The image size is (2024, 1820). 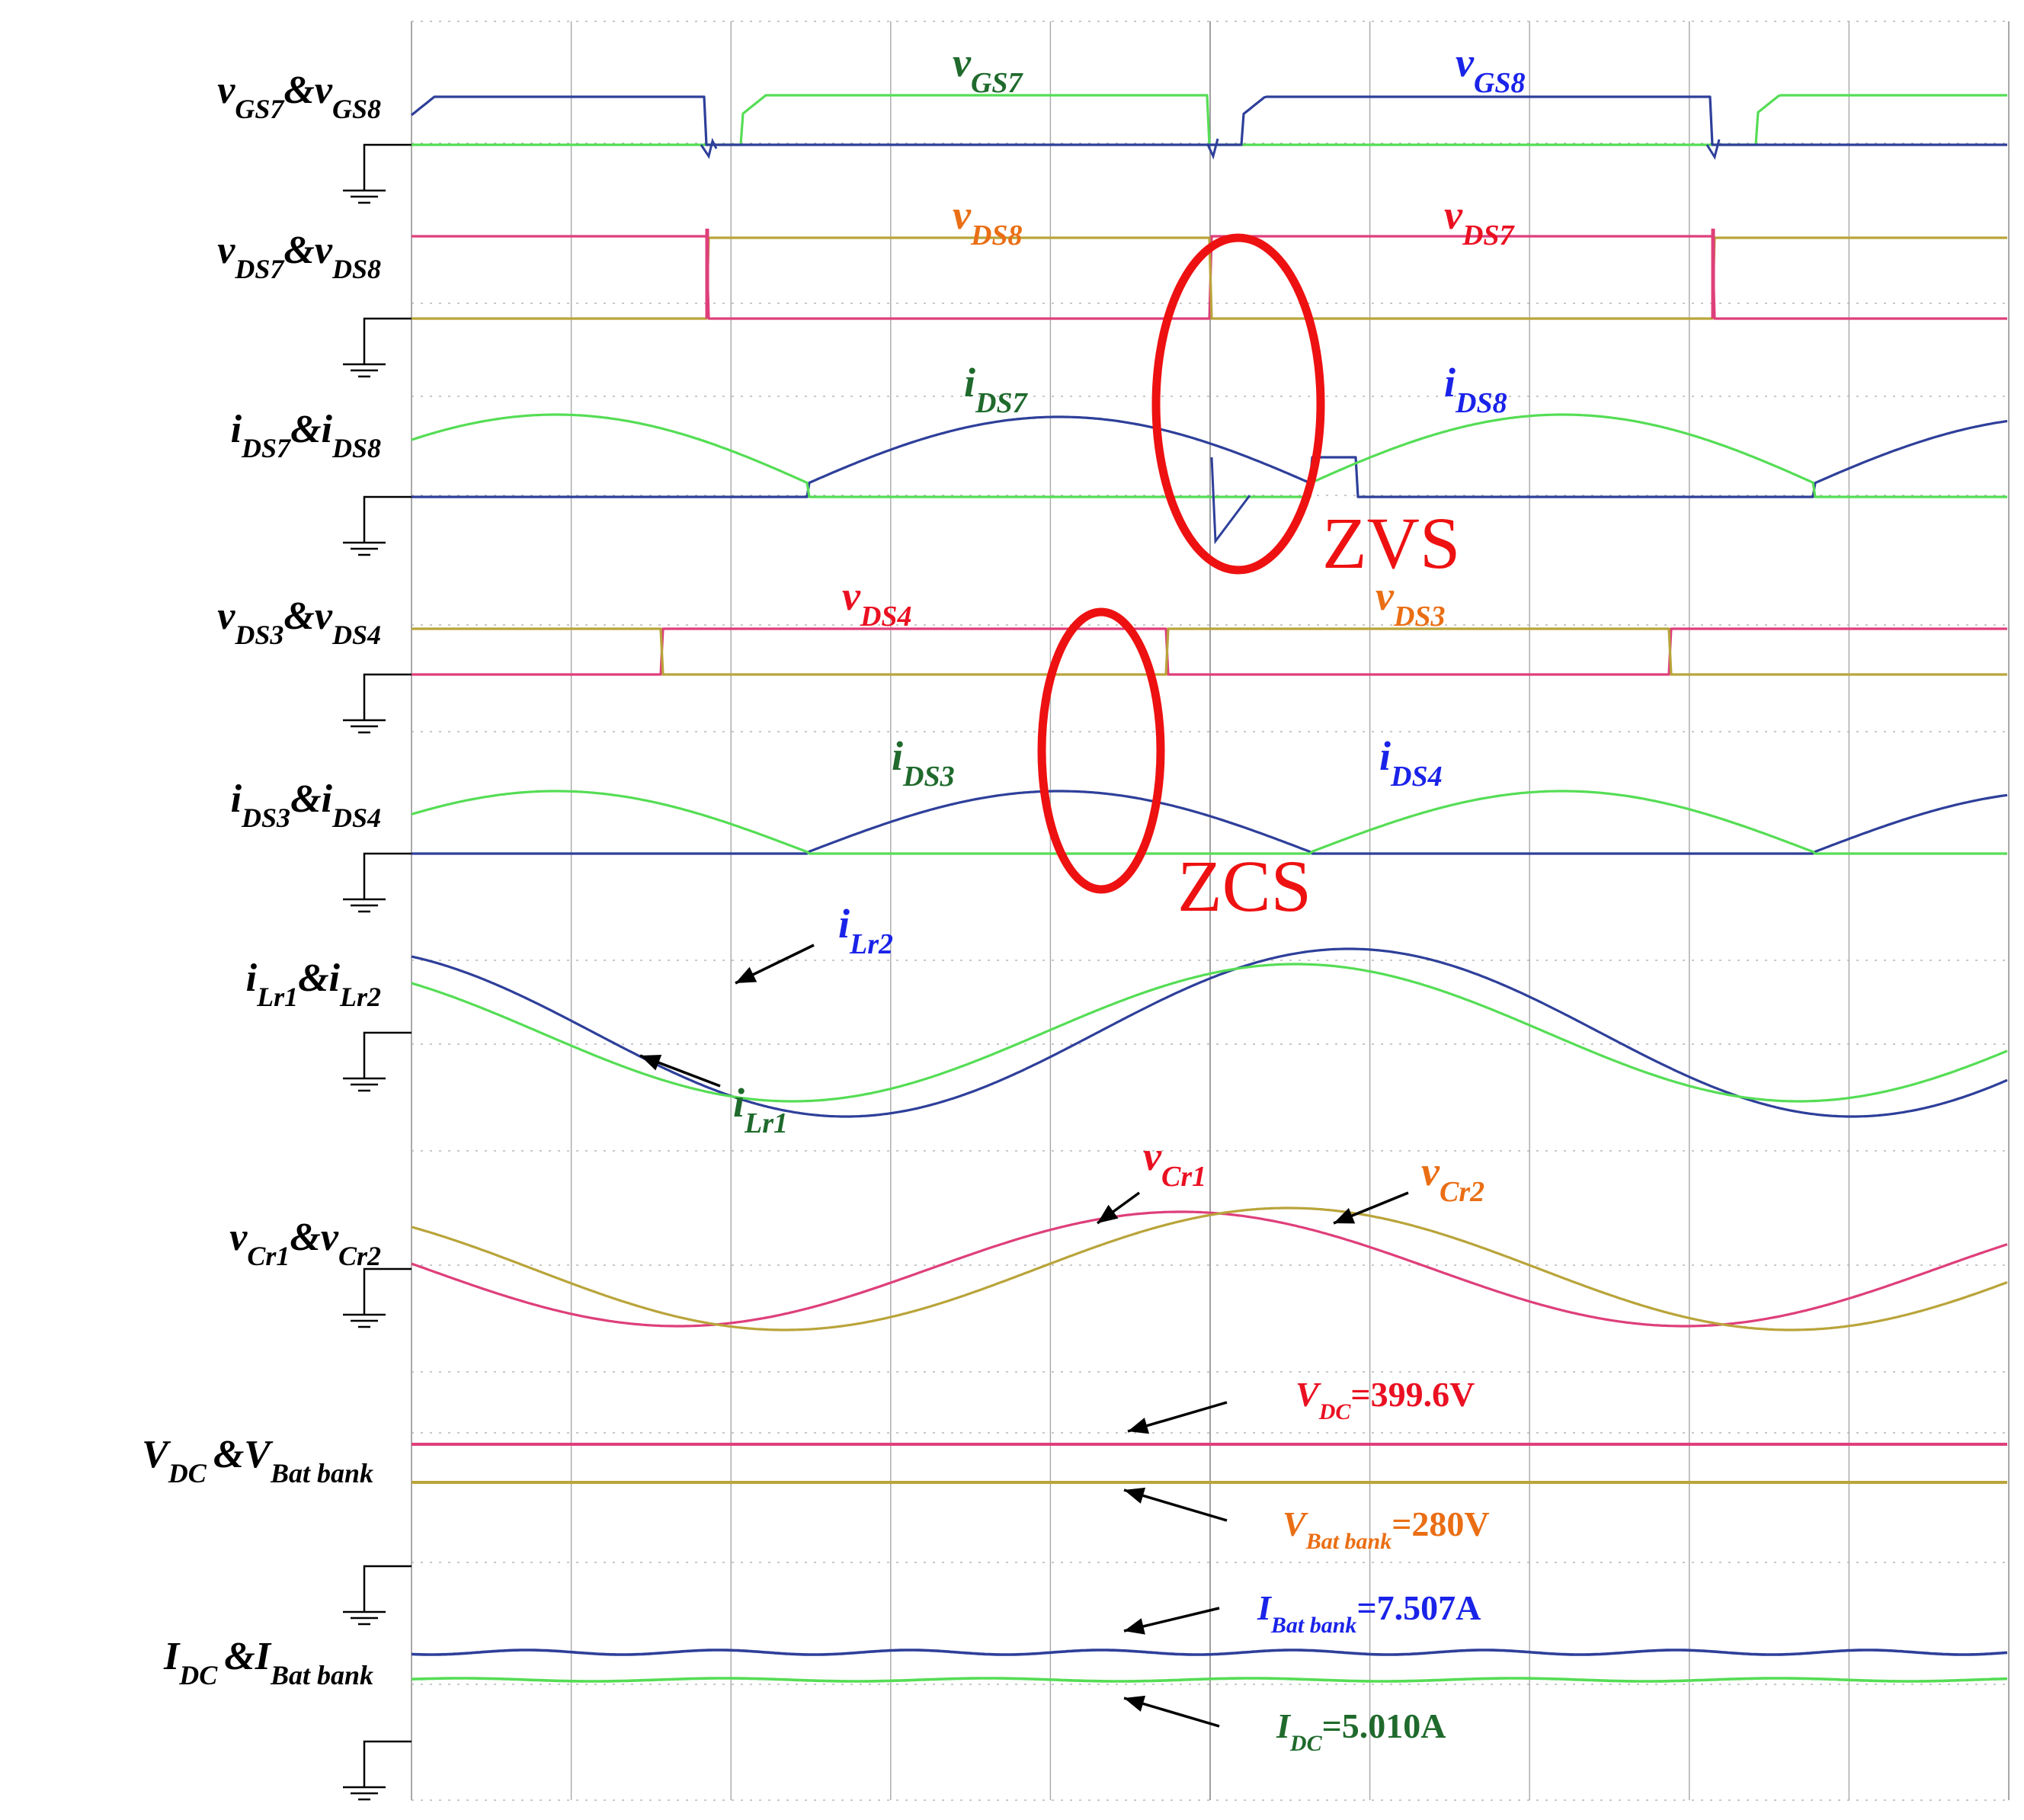 I want to click on zcs-label: ZCS, so click(x=1244, y=886).